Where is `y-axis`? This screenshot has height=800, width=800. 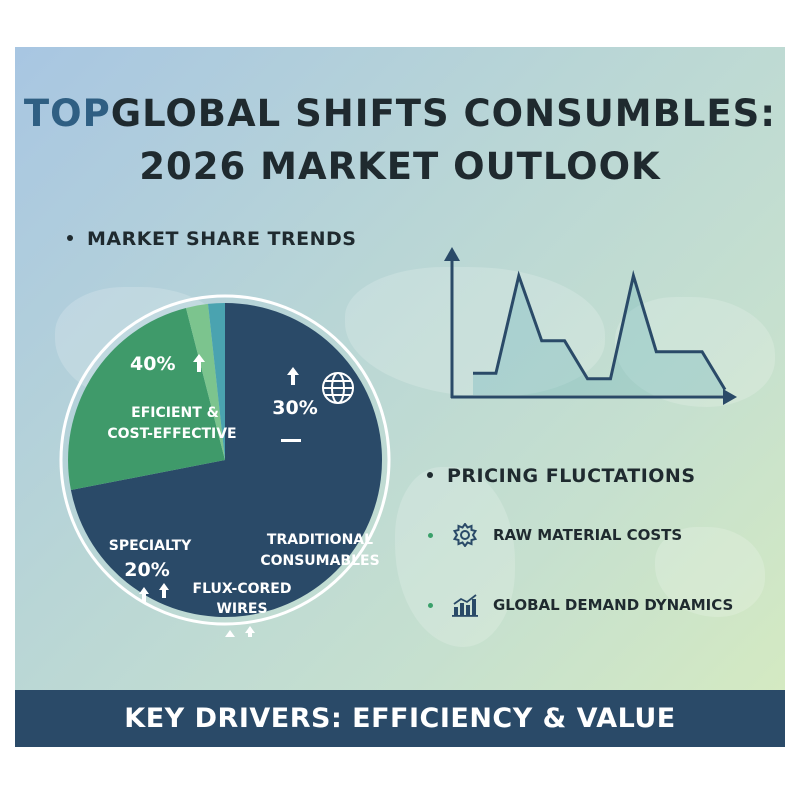 y-axis is located at coordinates (452, 322).